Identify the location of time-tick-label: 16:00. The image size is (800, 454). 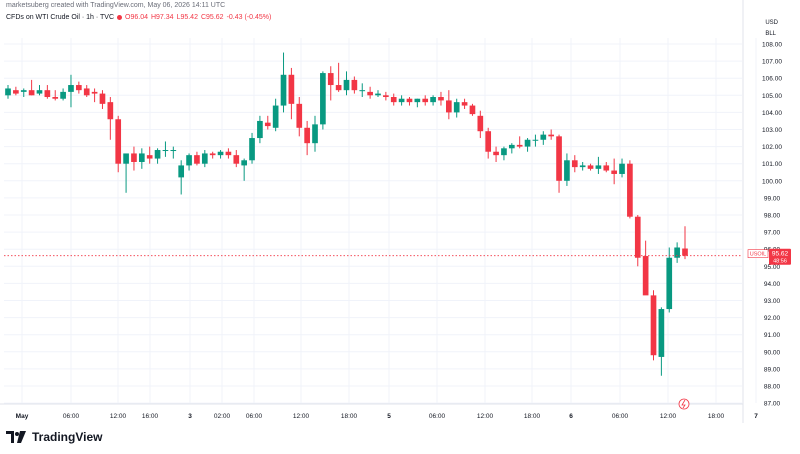
(150, 416).